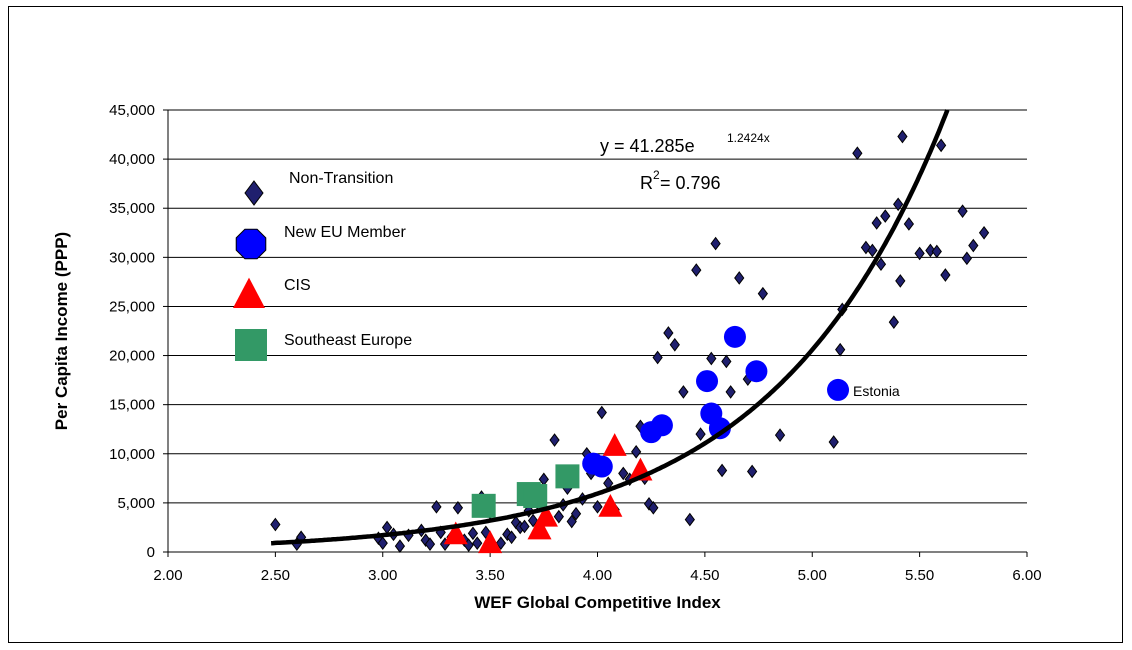 The height and width of the screenshot is (650, 1132). I want to click on x-tick-label: 2.00, so click(167, 575).